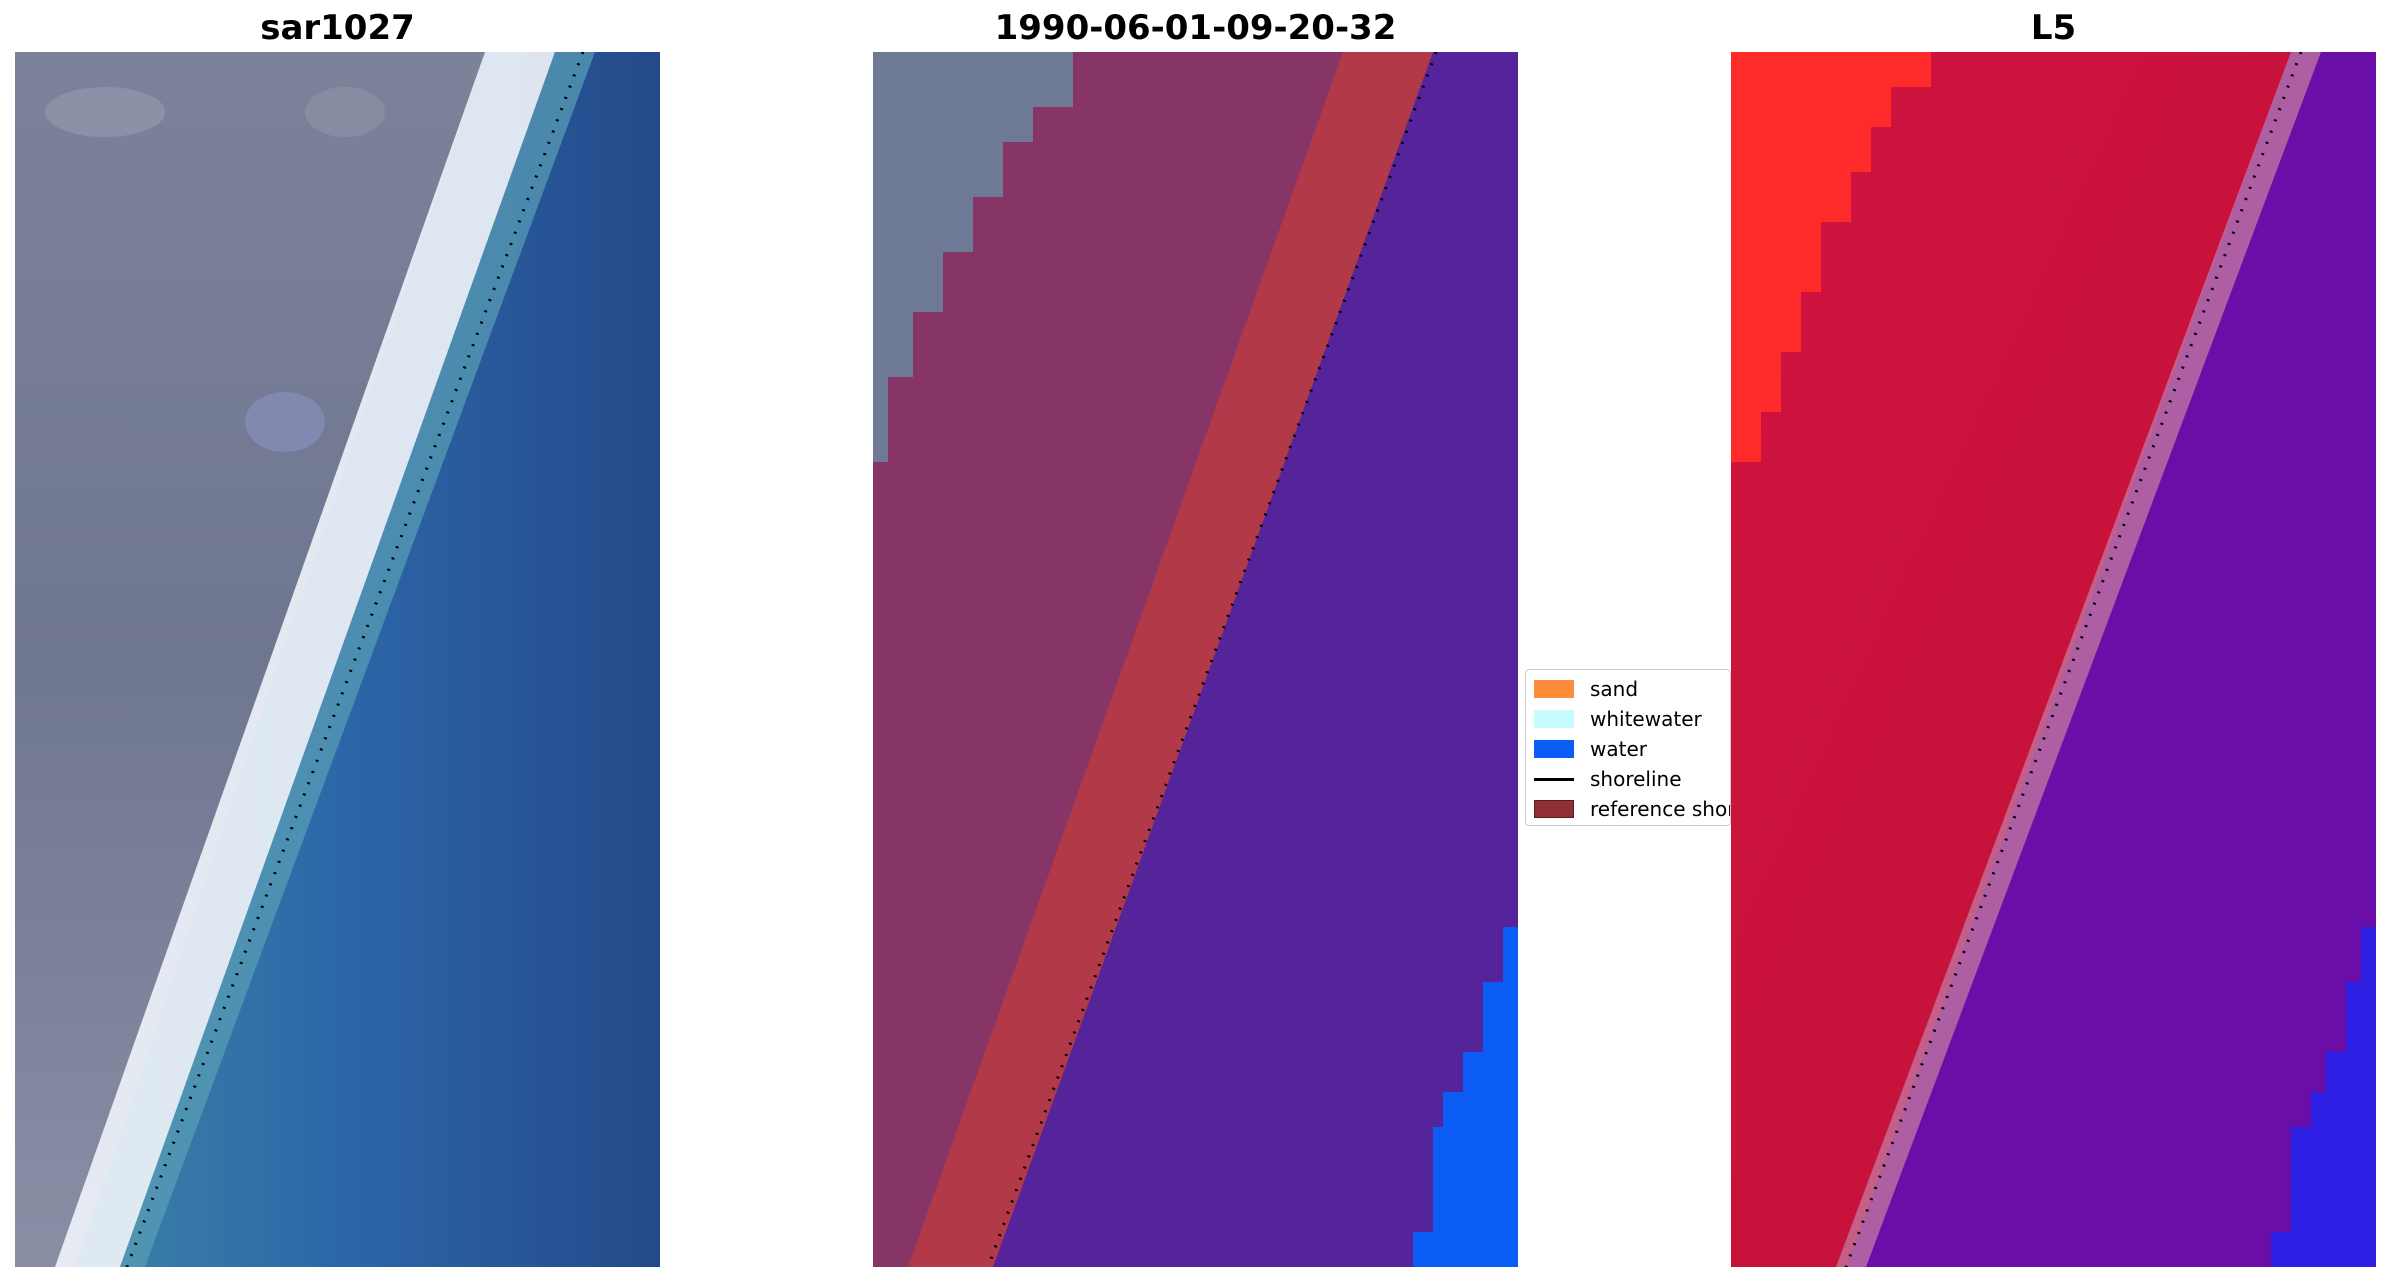  What do you see at coordinates (1831, 257) in the screenshot?
I see `index-land-hot-area` at bounding box center [1831, 257].